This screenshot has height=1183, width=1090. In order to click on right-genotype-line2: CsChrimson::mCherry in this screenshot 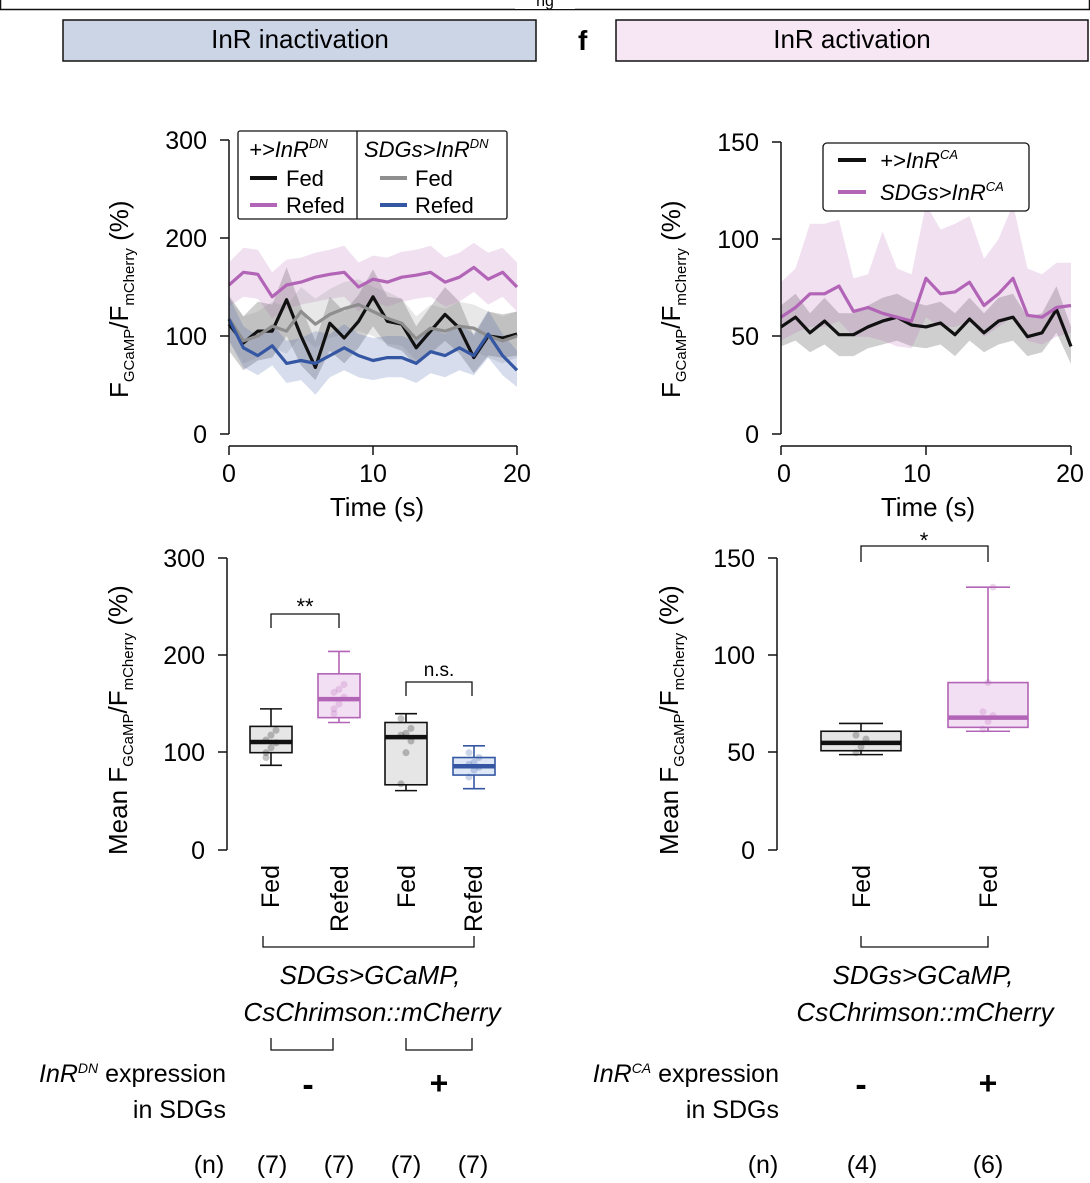, I will do `click(925, 1012)`.